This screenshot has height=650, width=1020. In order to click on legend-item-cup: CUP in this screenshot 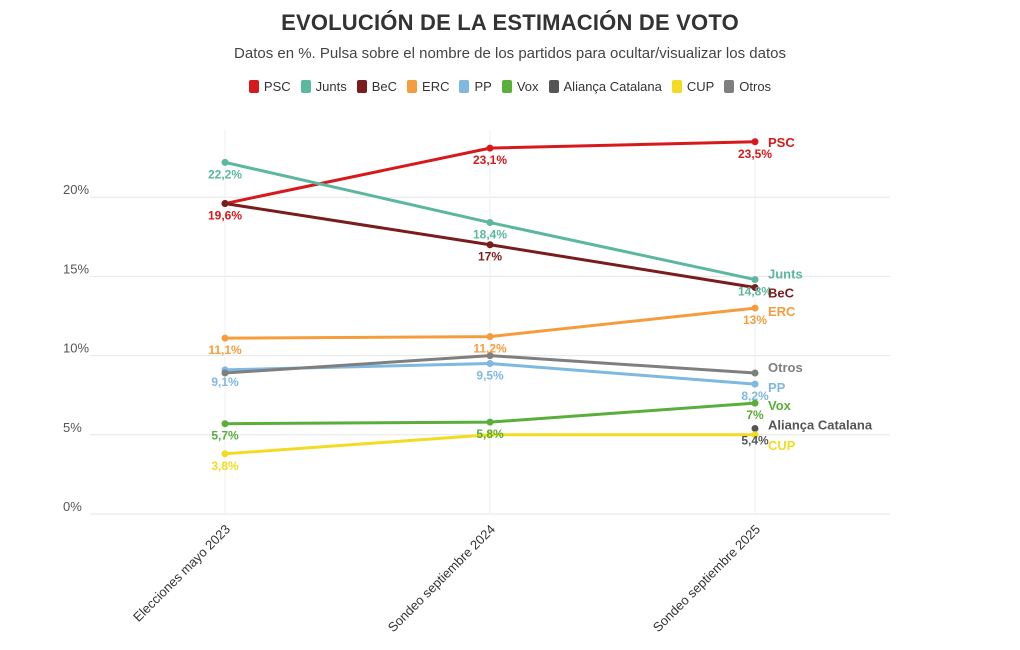, I will do `click(693, 86)`.